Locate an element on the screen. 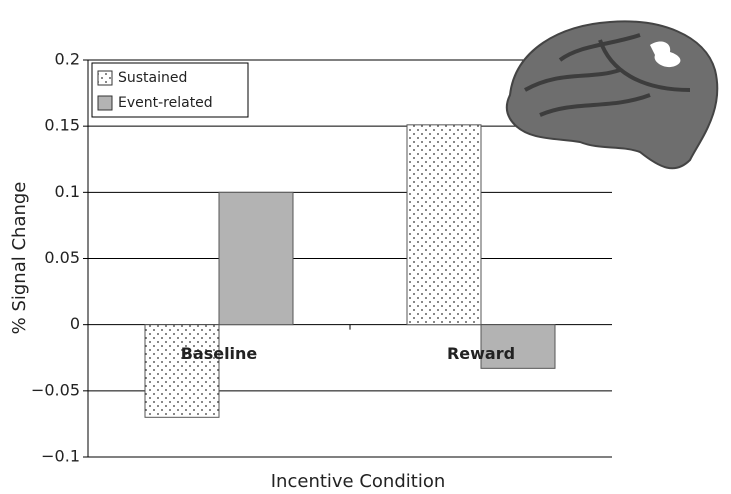 The width and height of the screenshot is (731, 494). x-tick-label: Baseline is located at coordinates (219, 353).